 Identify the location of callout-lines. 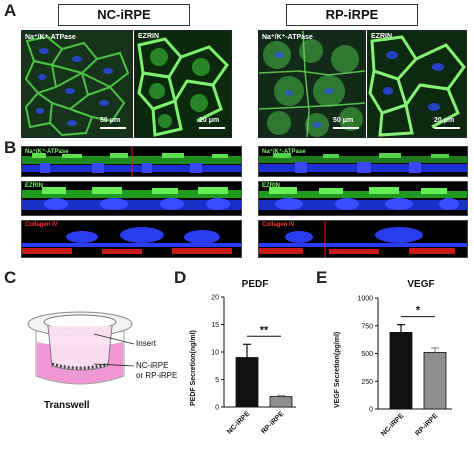
(114, 350).